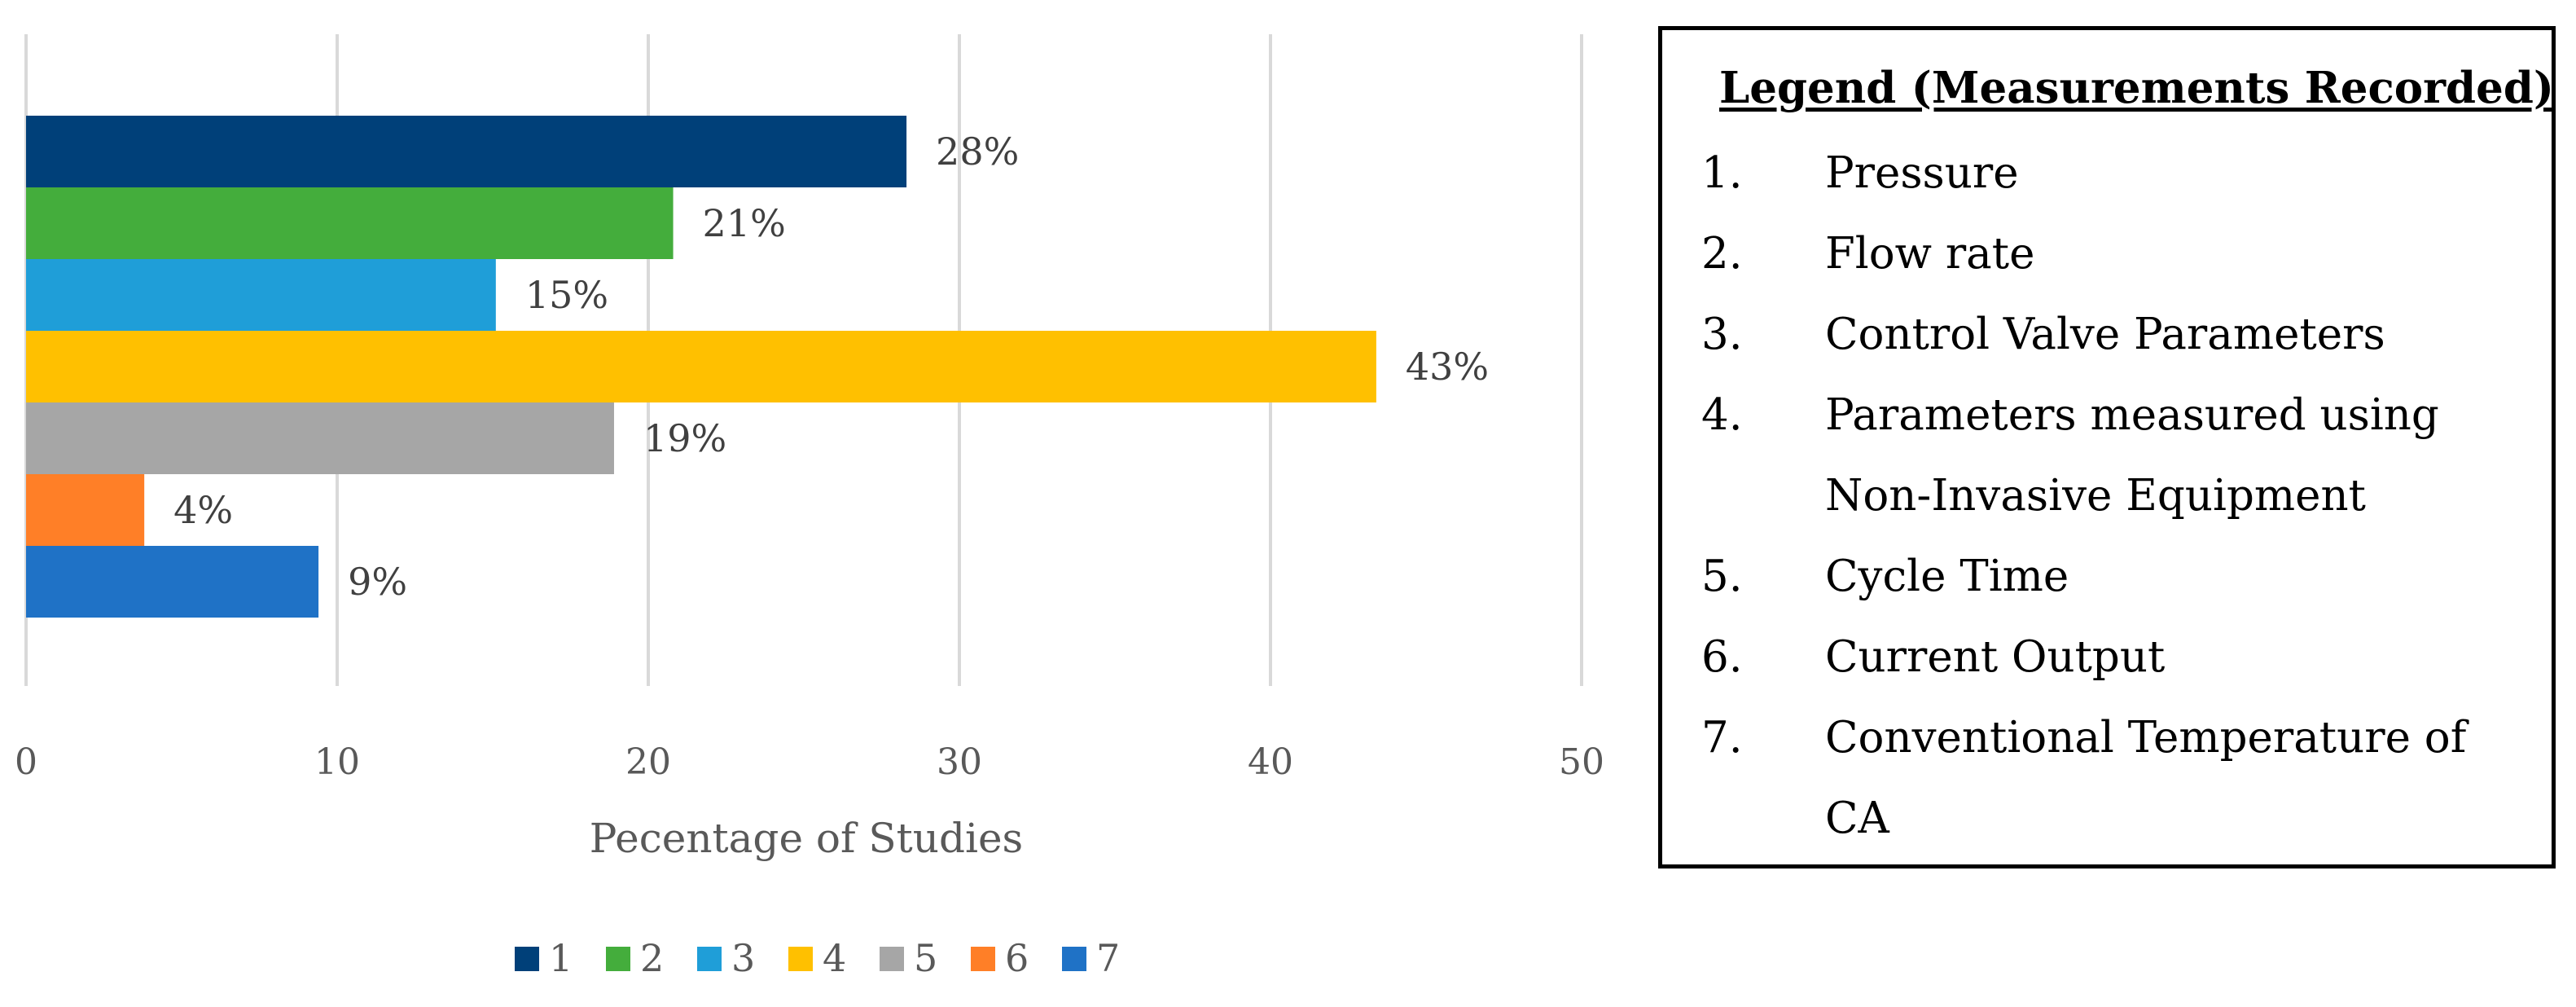  What do you see at coordinates (203, 510) in the screenshot?
I see `data-label-6: 4%` at bounding box center [203, 510].